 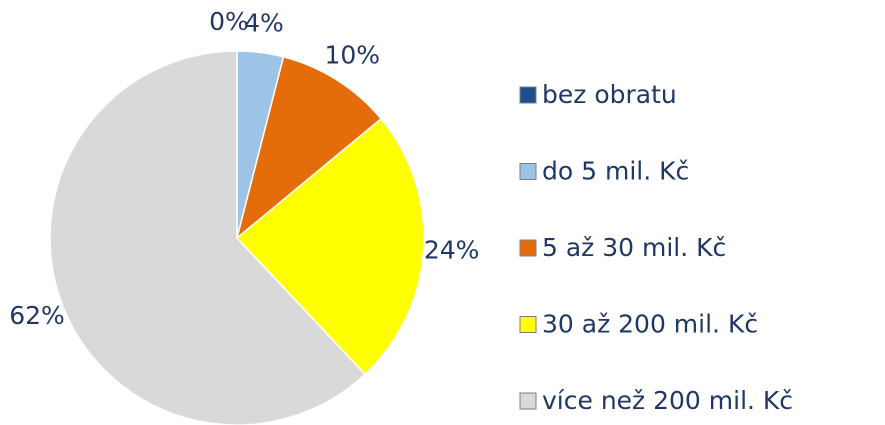 I want to click on legend-label: 5 až 30 mil. Kč, so click(x=634, y=247).